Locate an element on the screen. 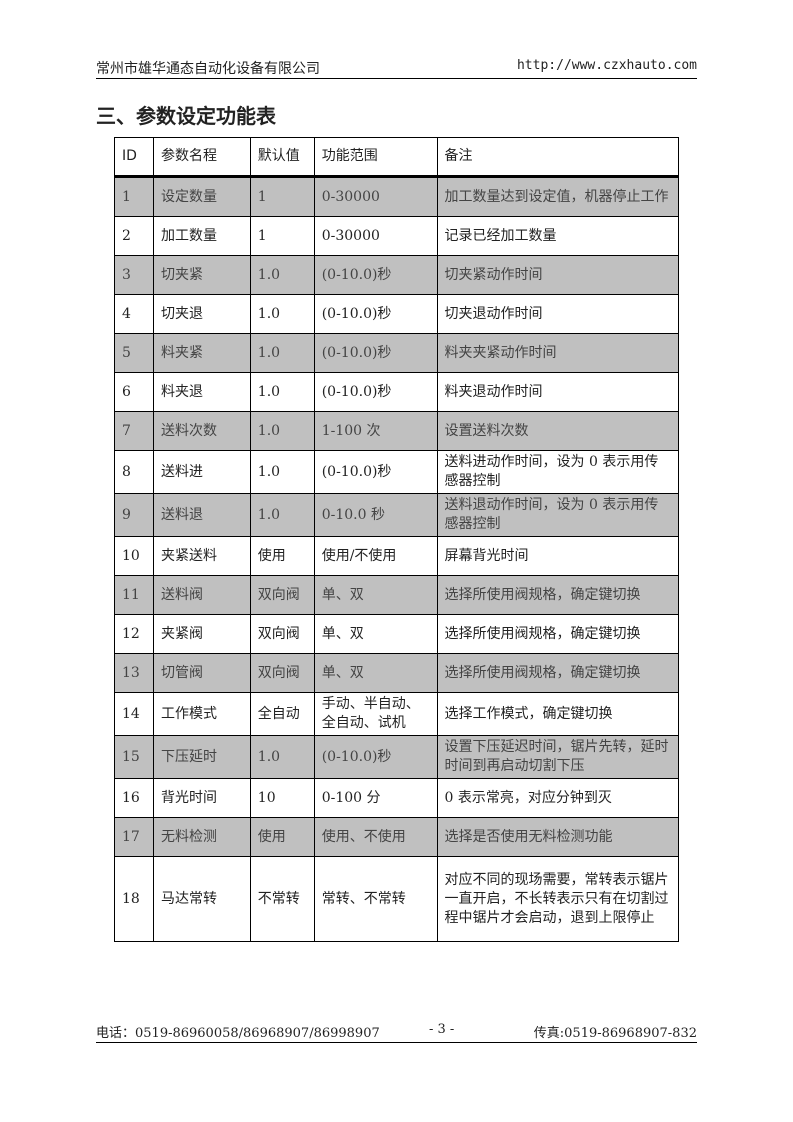  table-row: 12 夹紧阀 双向阀 单、双 选择所使用阀规格，确定键切换 is located at coordinates (397, 634).